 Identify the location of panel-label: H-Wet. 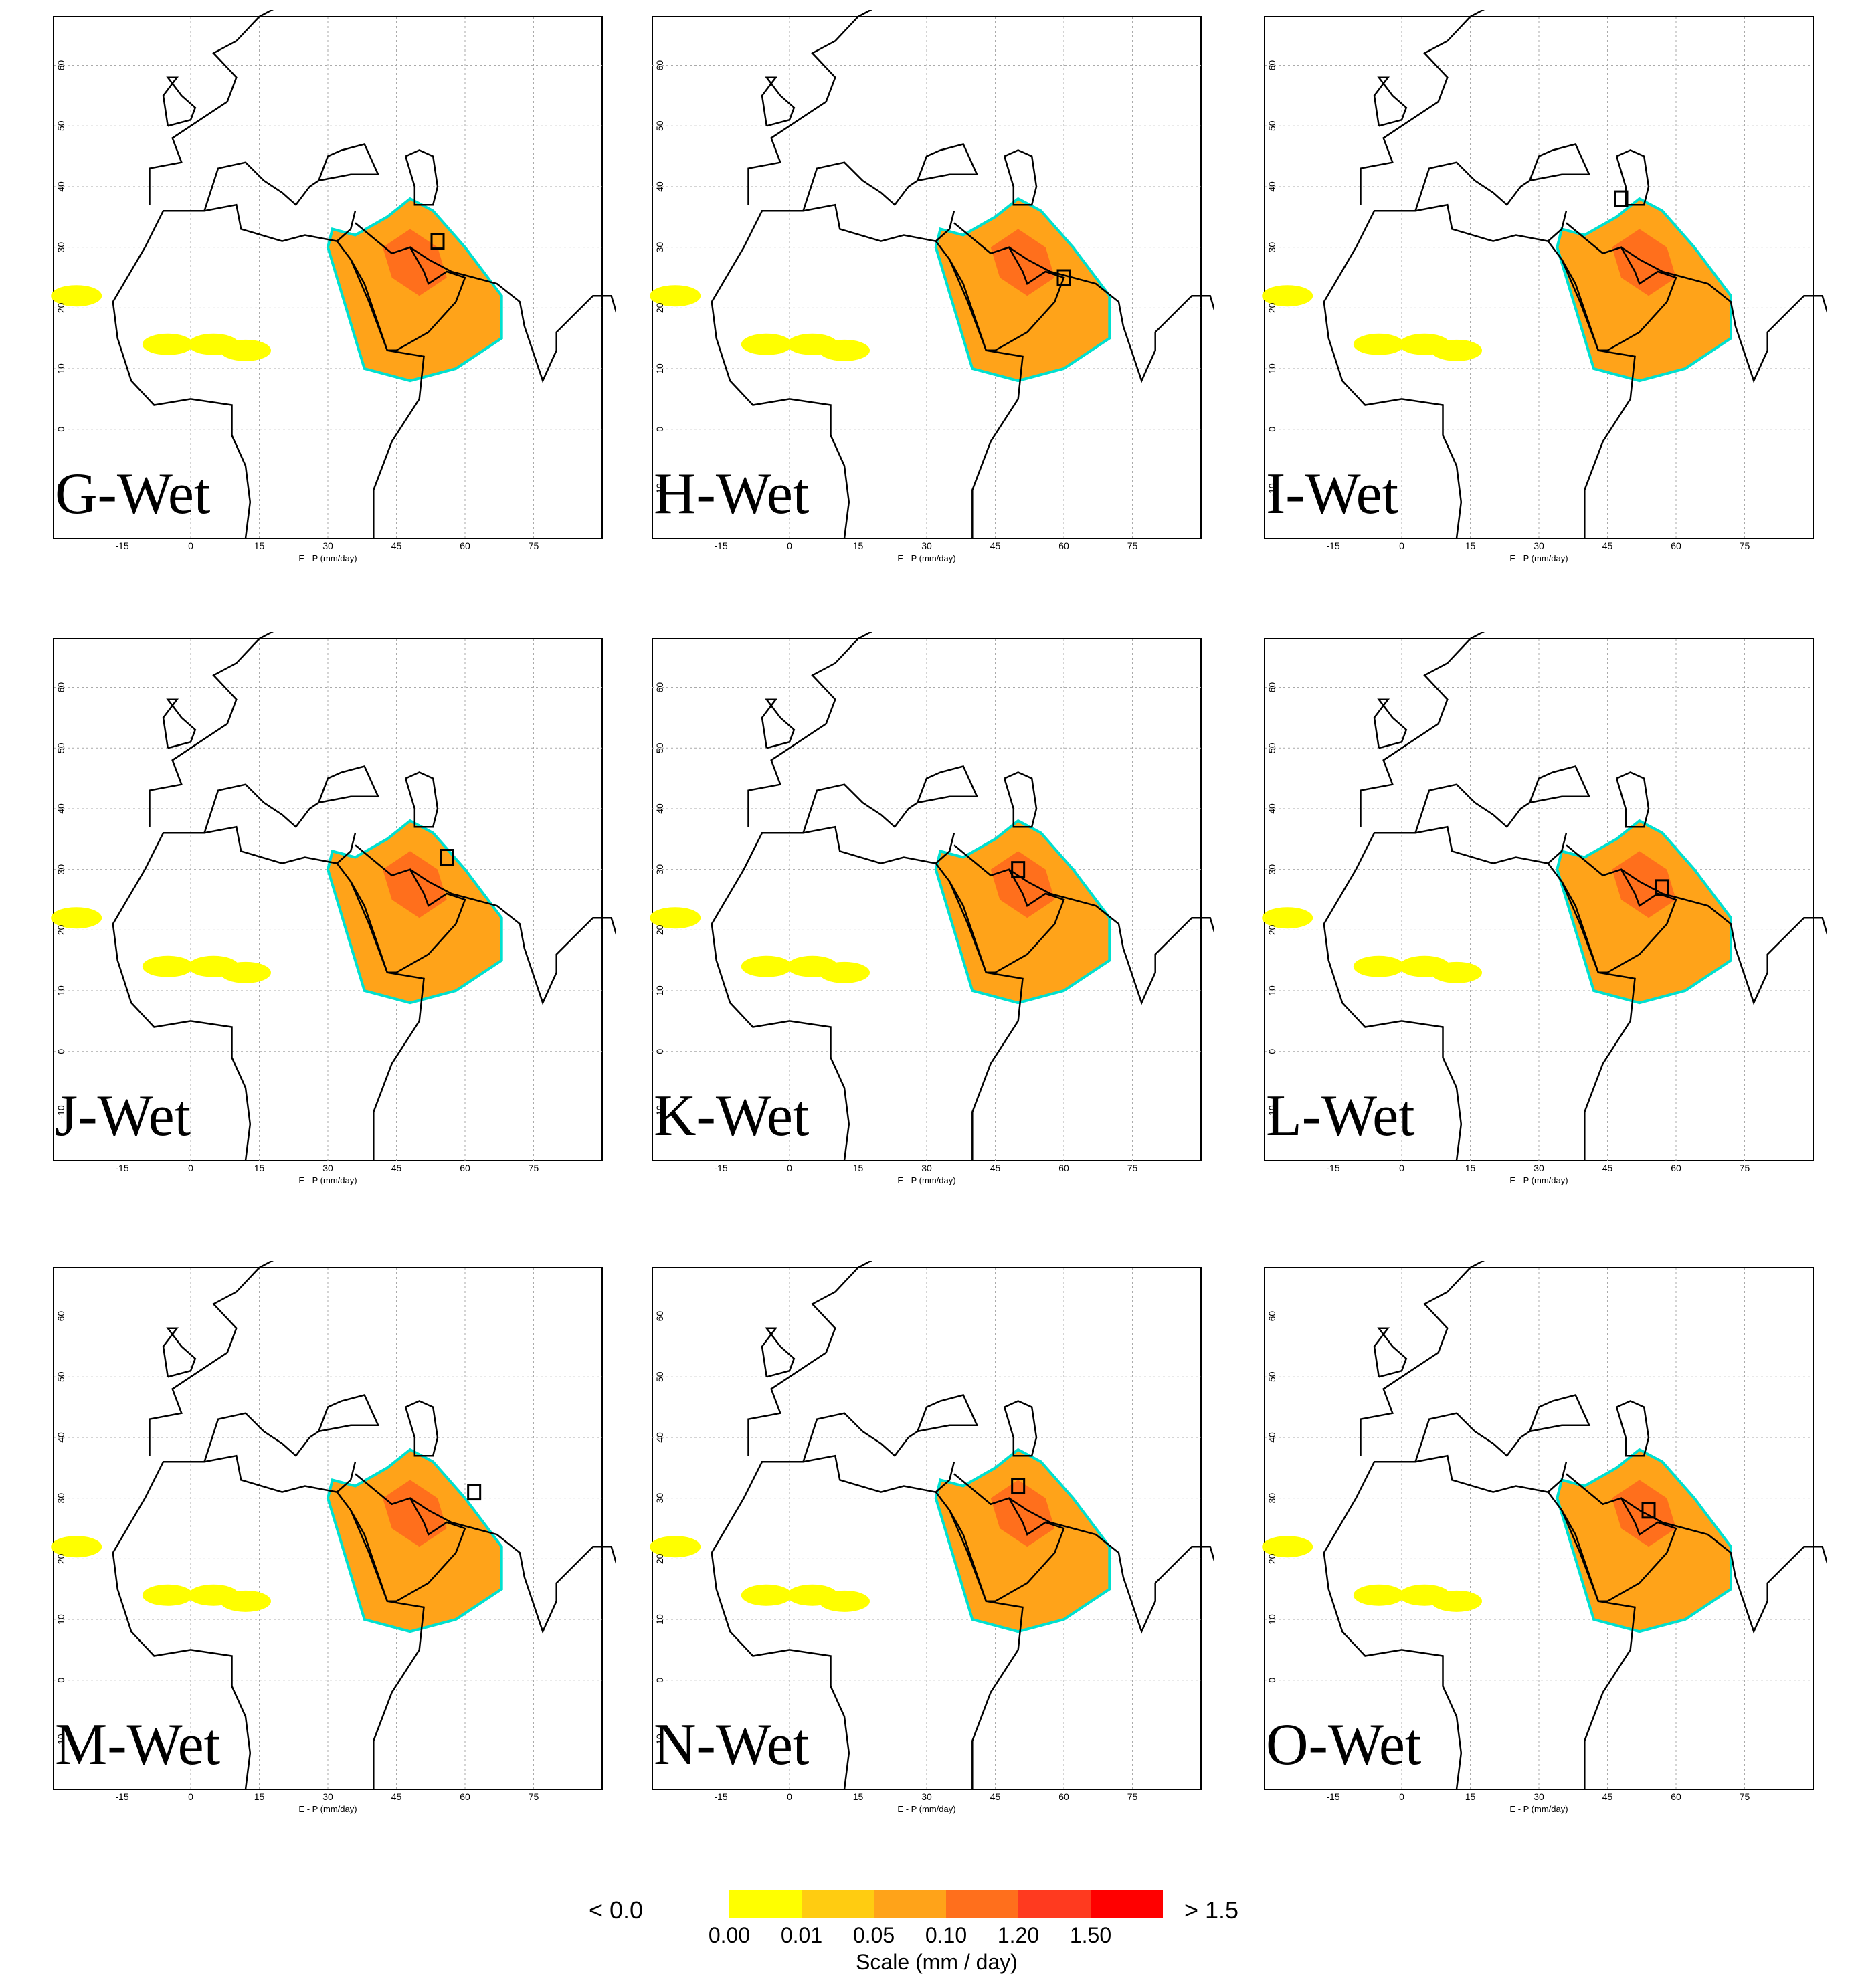
(732, 494).